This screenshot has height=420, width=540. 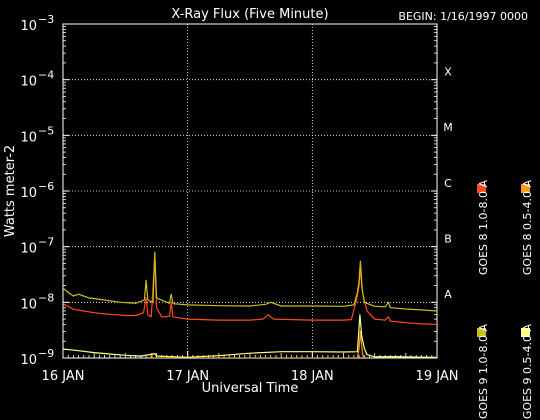 What do you see at coordinates (312, 376) in the screenshot?
I see `x-tick-label: 18 JAN` at bounding box center [312, 376].